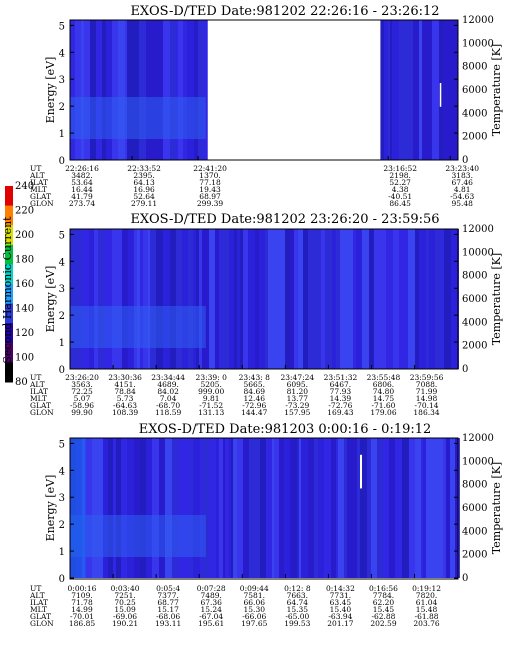 The height and width of the screenshot is (649, 505). Describe the element at coordinates (62, 579) in the screenshot. I see `y-tick-label: 0` at that location.